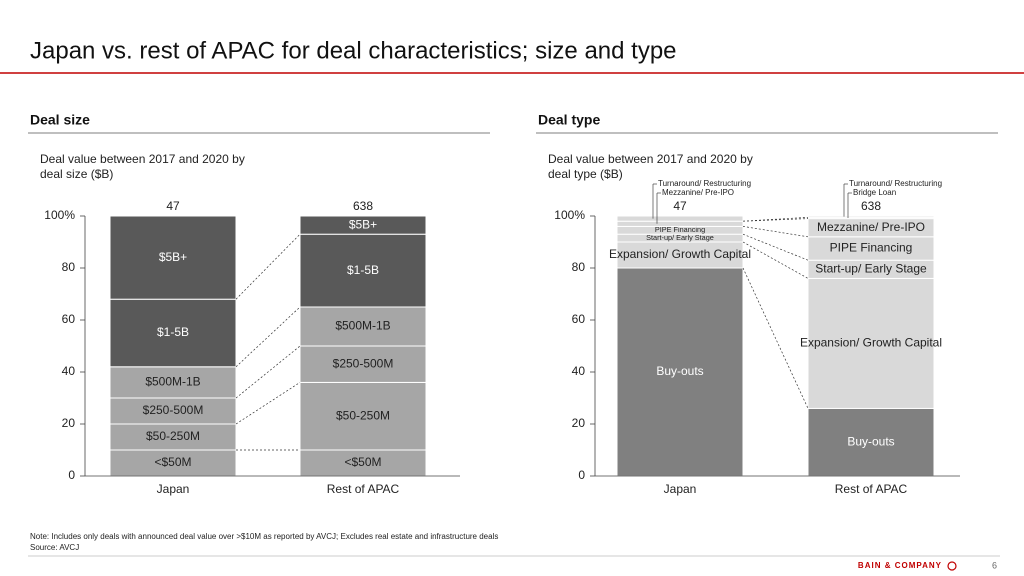 This screenshot has height=576, width=1024. Describe the element at coordinates (994, 565) in the screenshot. I see `page-number: 6` at that location.